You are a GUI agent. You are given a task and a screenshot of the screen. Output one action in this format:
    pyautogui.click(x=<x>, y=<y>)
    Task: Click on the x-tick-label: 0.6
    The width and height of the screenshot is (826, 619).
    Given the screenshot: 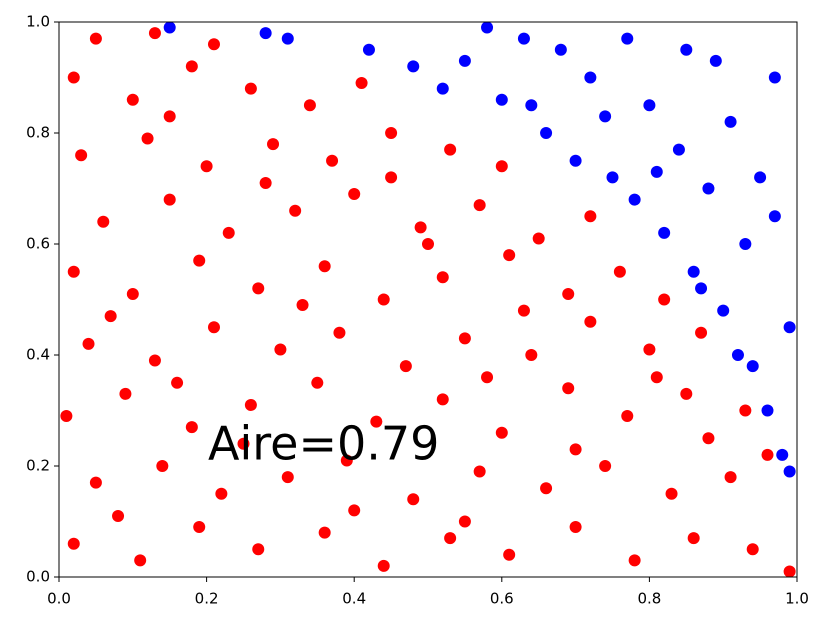 What is the action you would take?
    pyautogui.click(x=502, y=599)
    